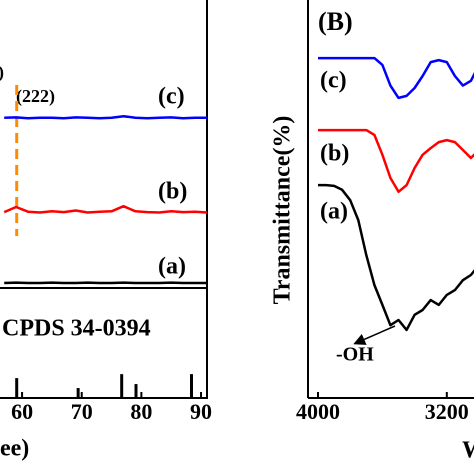  What do you see at coordinates (22, 411) in the screenshot?
I see `x-tick-label: 60` at bounding box center [22, 411].